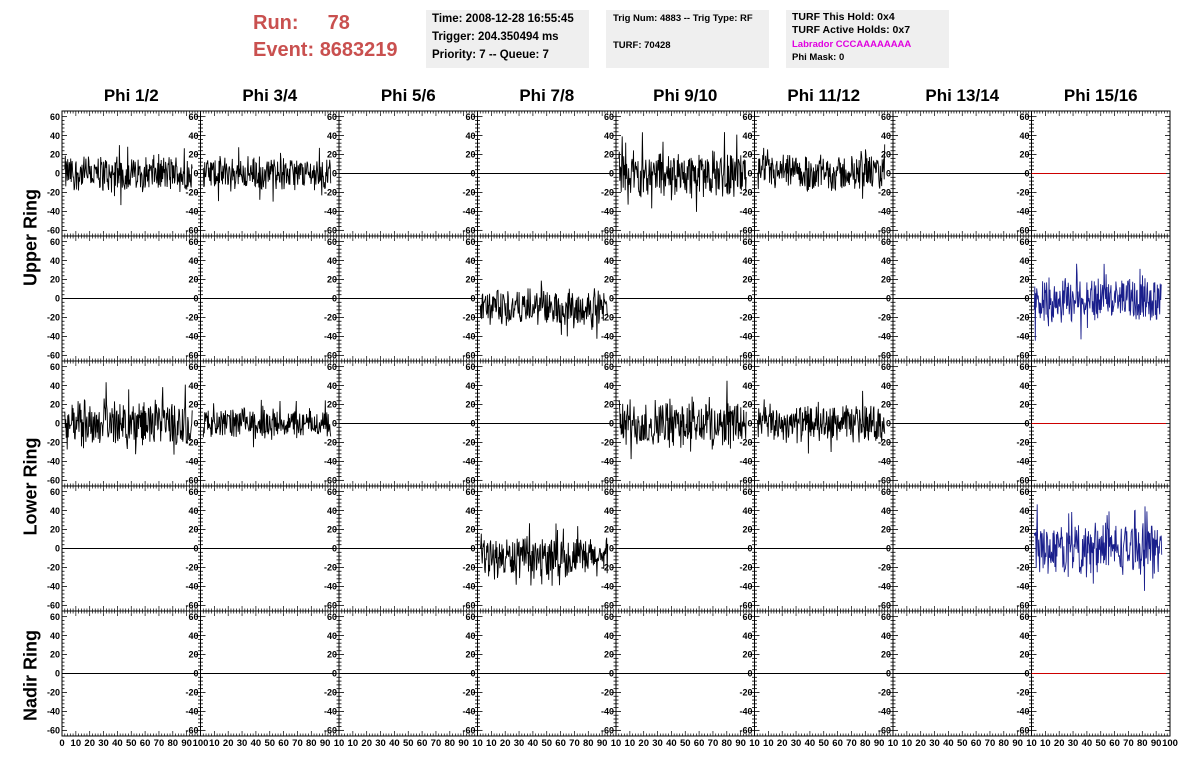 This screenshot has width=1196, height=772. What do you see at coordinates (124, 548) in the screenshot?
I see `panel-r4-c1: 60 40 20 0 -20 -40 -60` at bounding box center [124, 548].